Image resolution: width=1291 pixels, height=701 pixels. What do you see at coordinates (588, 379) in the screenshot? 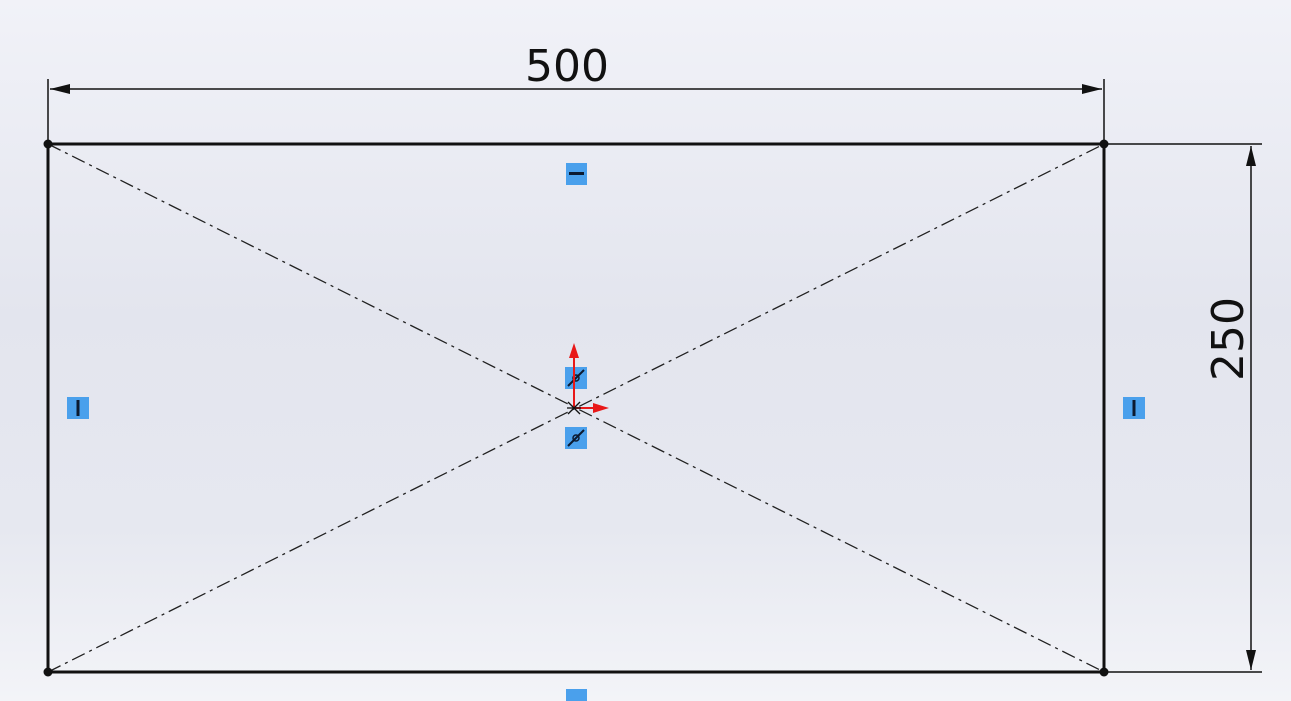
I see `sketch-origin-icon` at bounding box center [588, 379].